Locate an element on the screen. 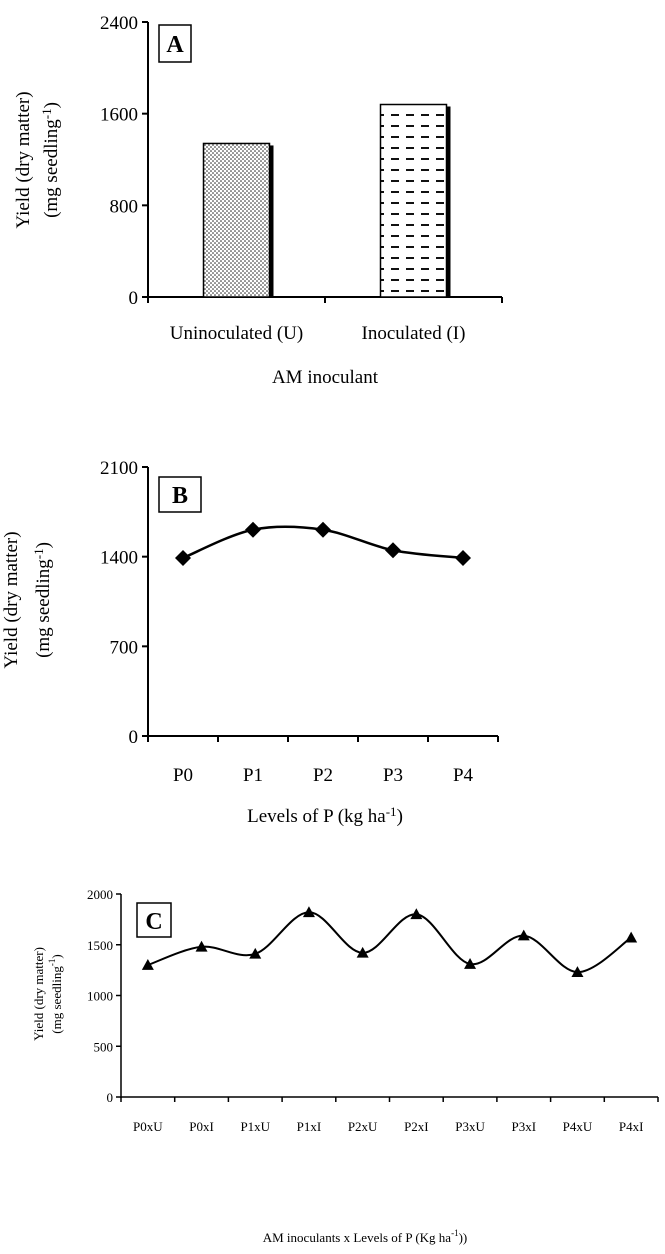 This screenshot has height=1254, width=665. y-tick-label: 2000 is located at coordinates (100, 894).